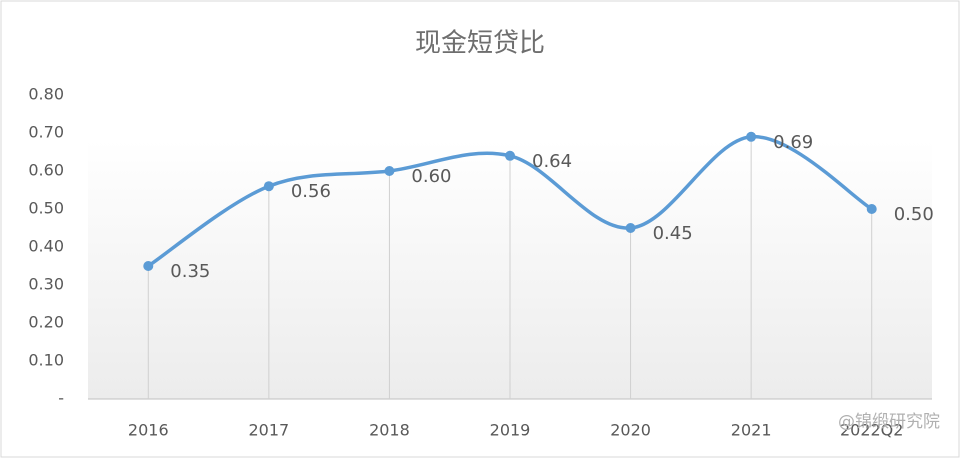  Describe the element at coordinates (61, 398) in the screenshot. I see `y-tick-label: -` at that location.